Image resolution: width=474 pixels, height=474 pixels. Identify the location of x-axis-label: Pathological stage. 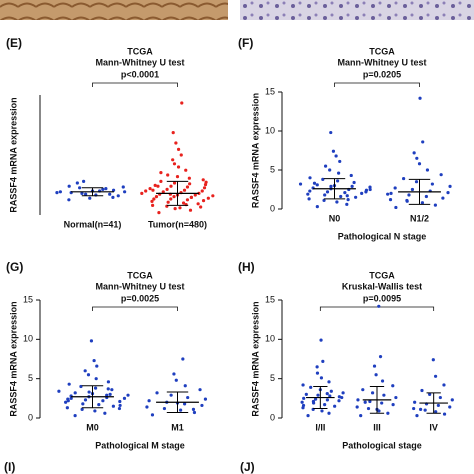
(382, 445).